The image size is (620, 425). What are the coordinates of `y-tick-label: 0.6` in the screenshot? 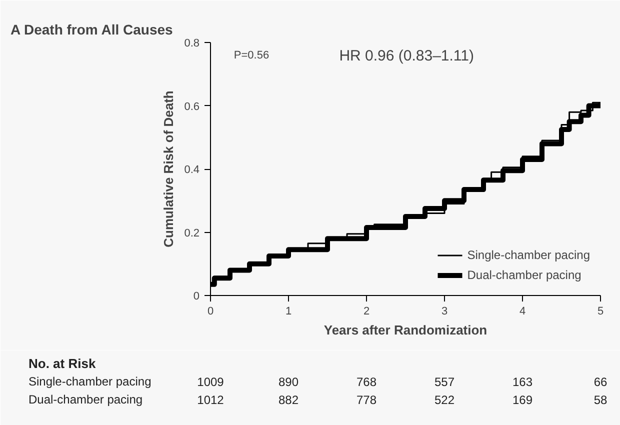 It's located at (192, 106).